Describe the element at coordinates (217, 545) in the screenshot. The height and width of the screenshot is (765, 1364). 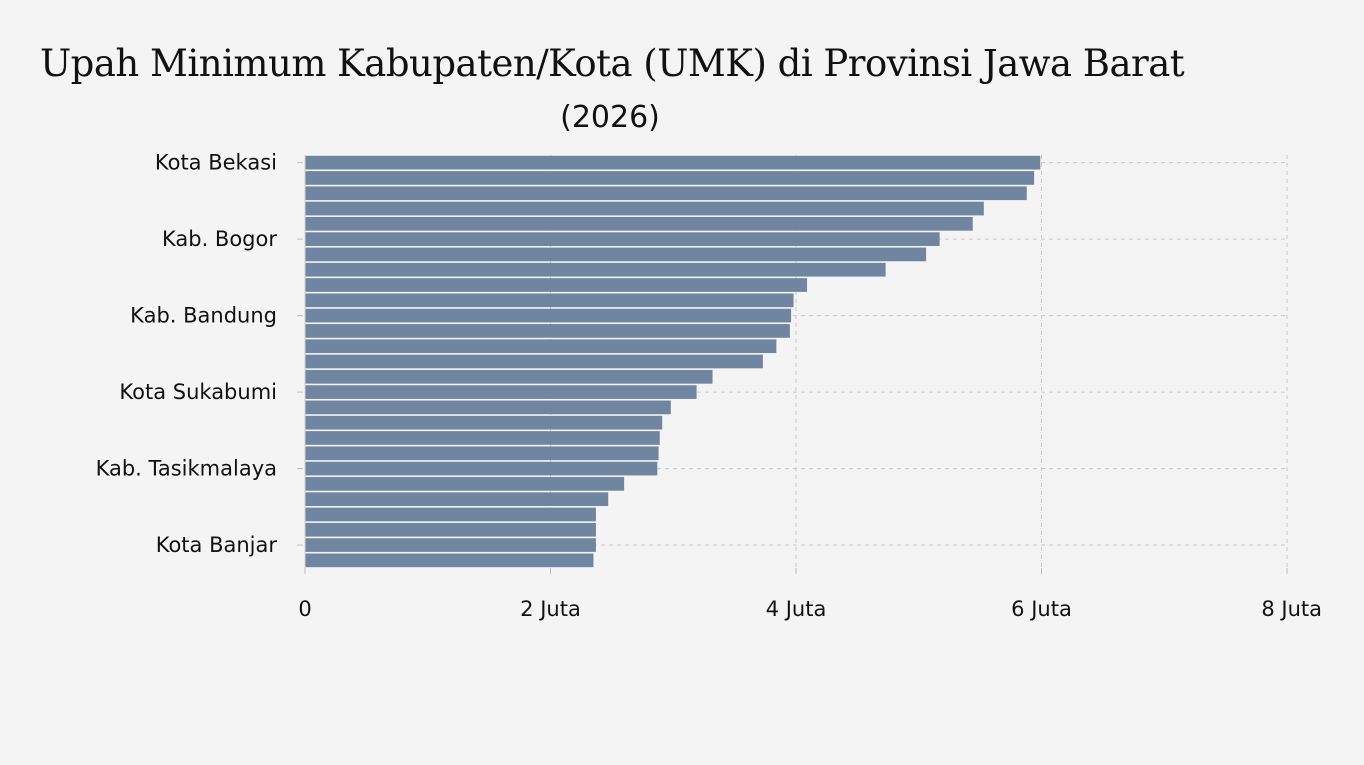
I see `y-tick-label: Kota Banjar` at that location.